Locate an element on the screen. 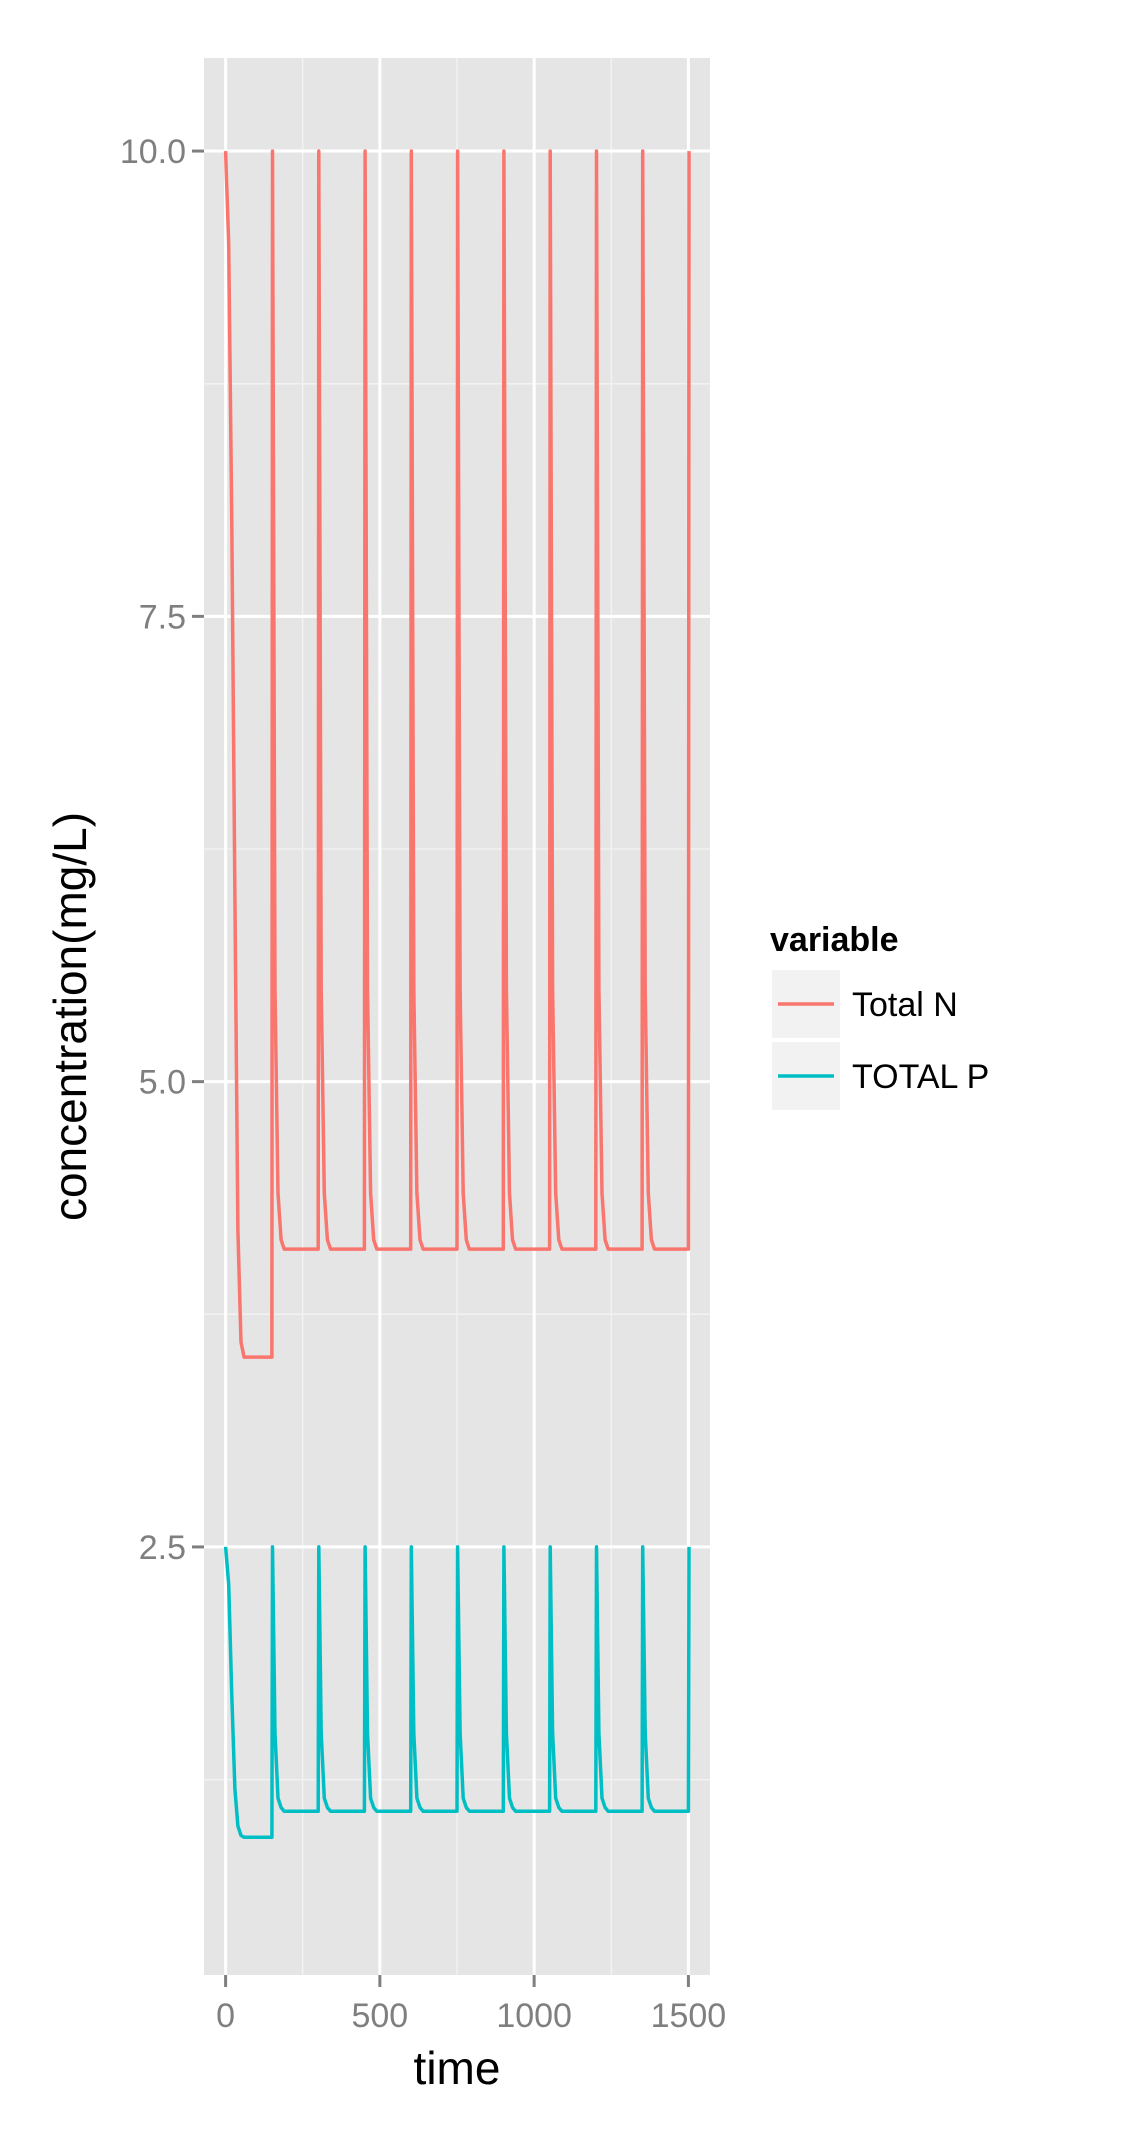  legend: variable Total N TOTAL P is located at coordinates (879, 1015).